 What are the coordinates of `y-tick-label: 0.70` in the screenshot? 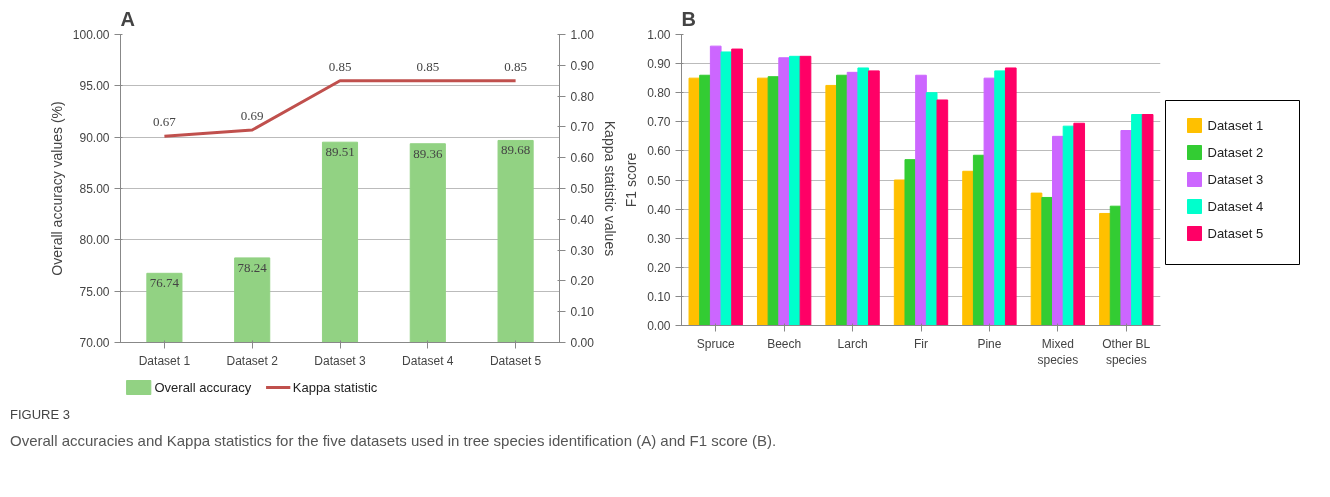 It's located at (659, 122).